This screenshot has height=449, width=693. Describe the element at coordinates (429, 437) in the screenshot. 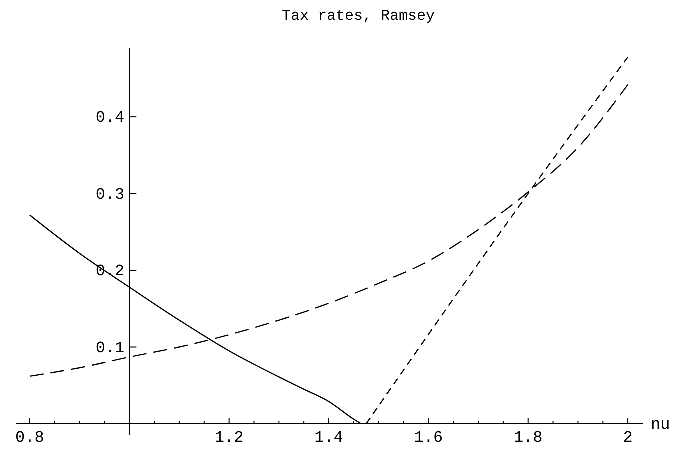

I see `x-tick-label: 1.6` at that location.